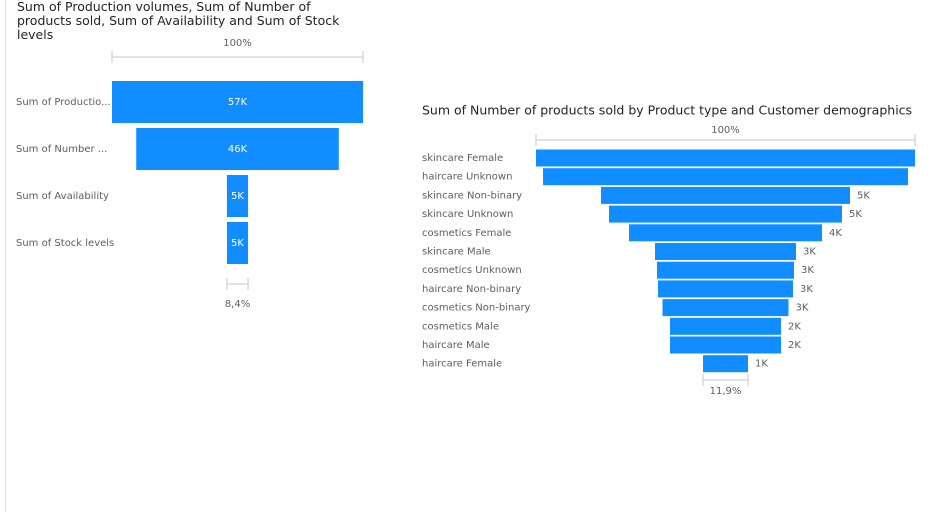 This screenshot has width=942, height=512. Describe the element at coordinates (472, 270) in the screenshot. I see `category-label: cosmetics Unknown` at that location.